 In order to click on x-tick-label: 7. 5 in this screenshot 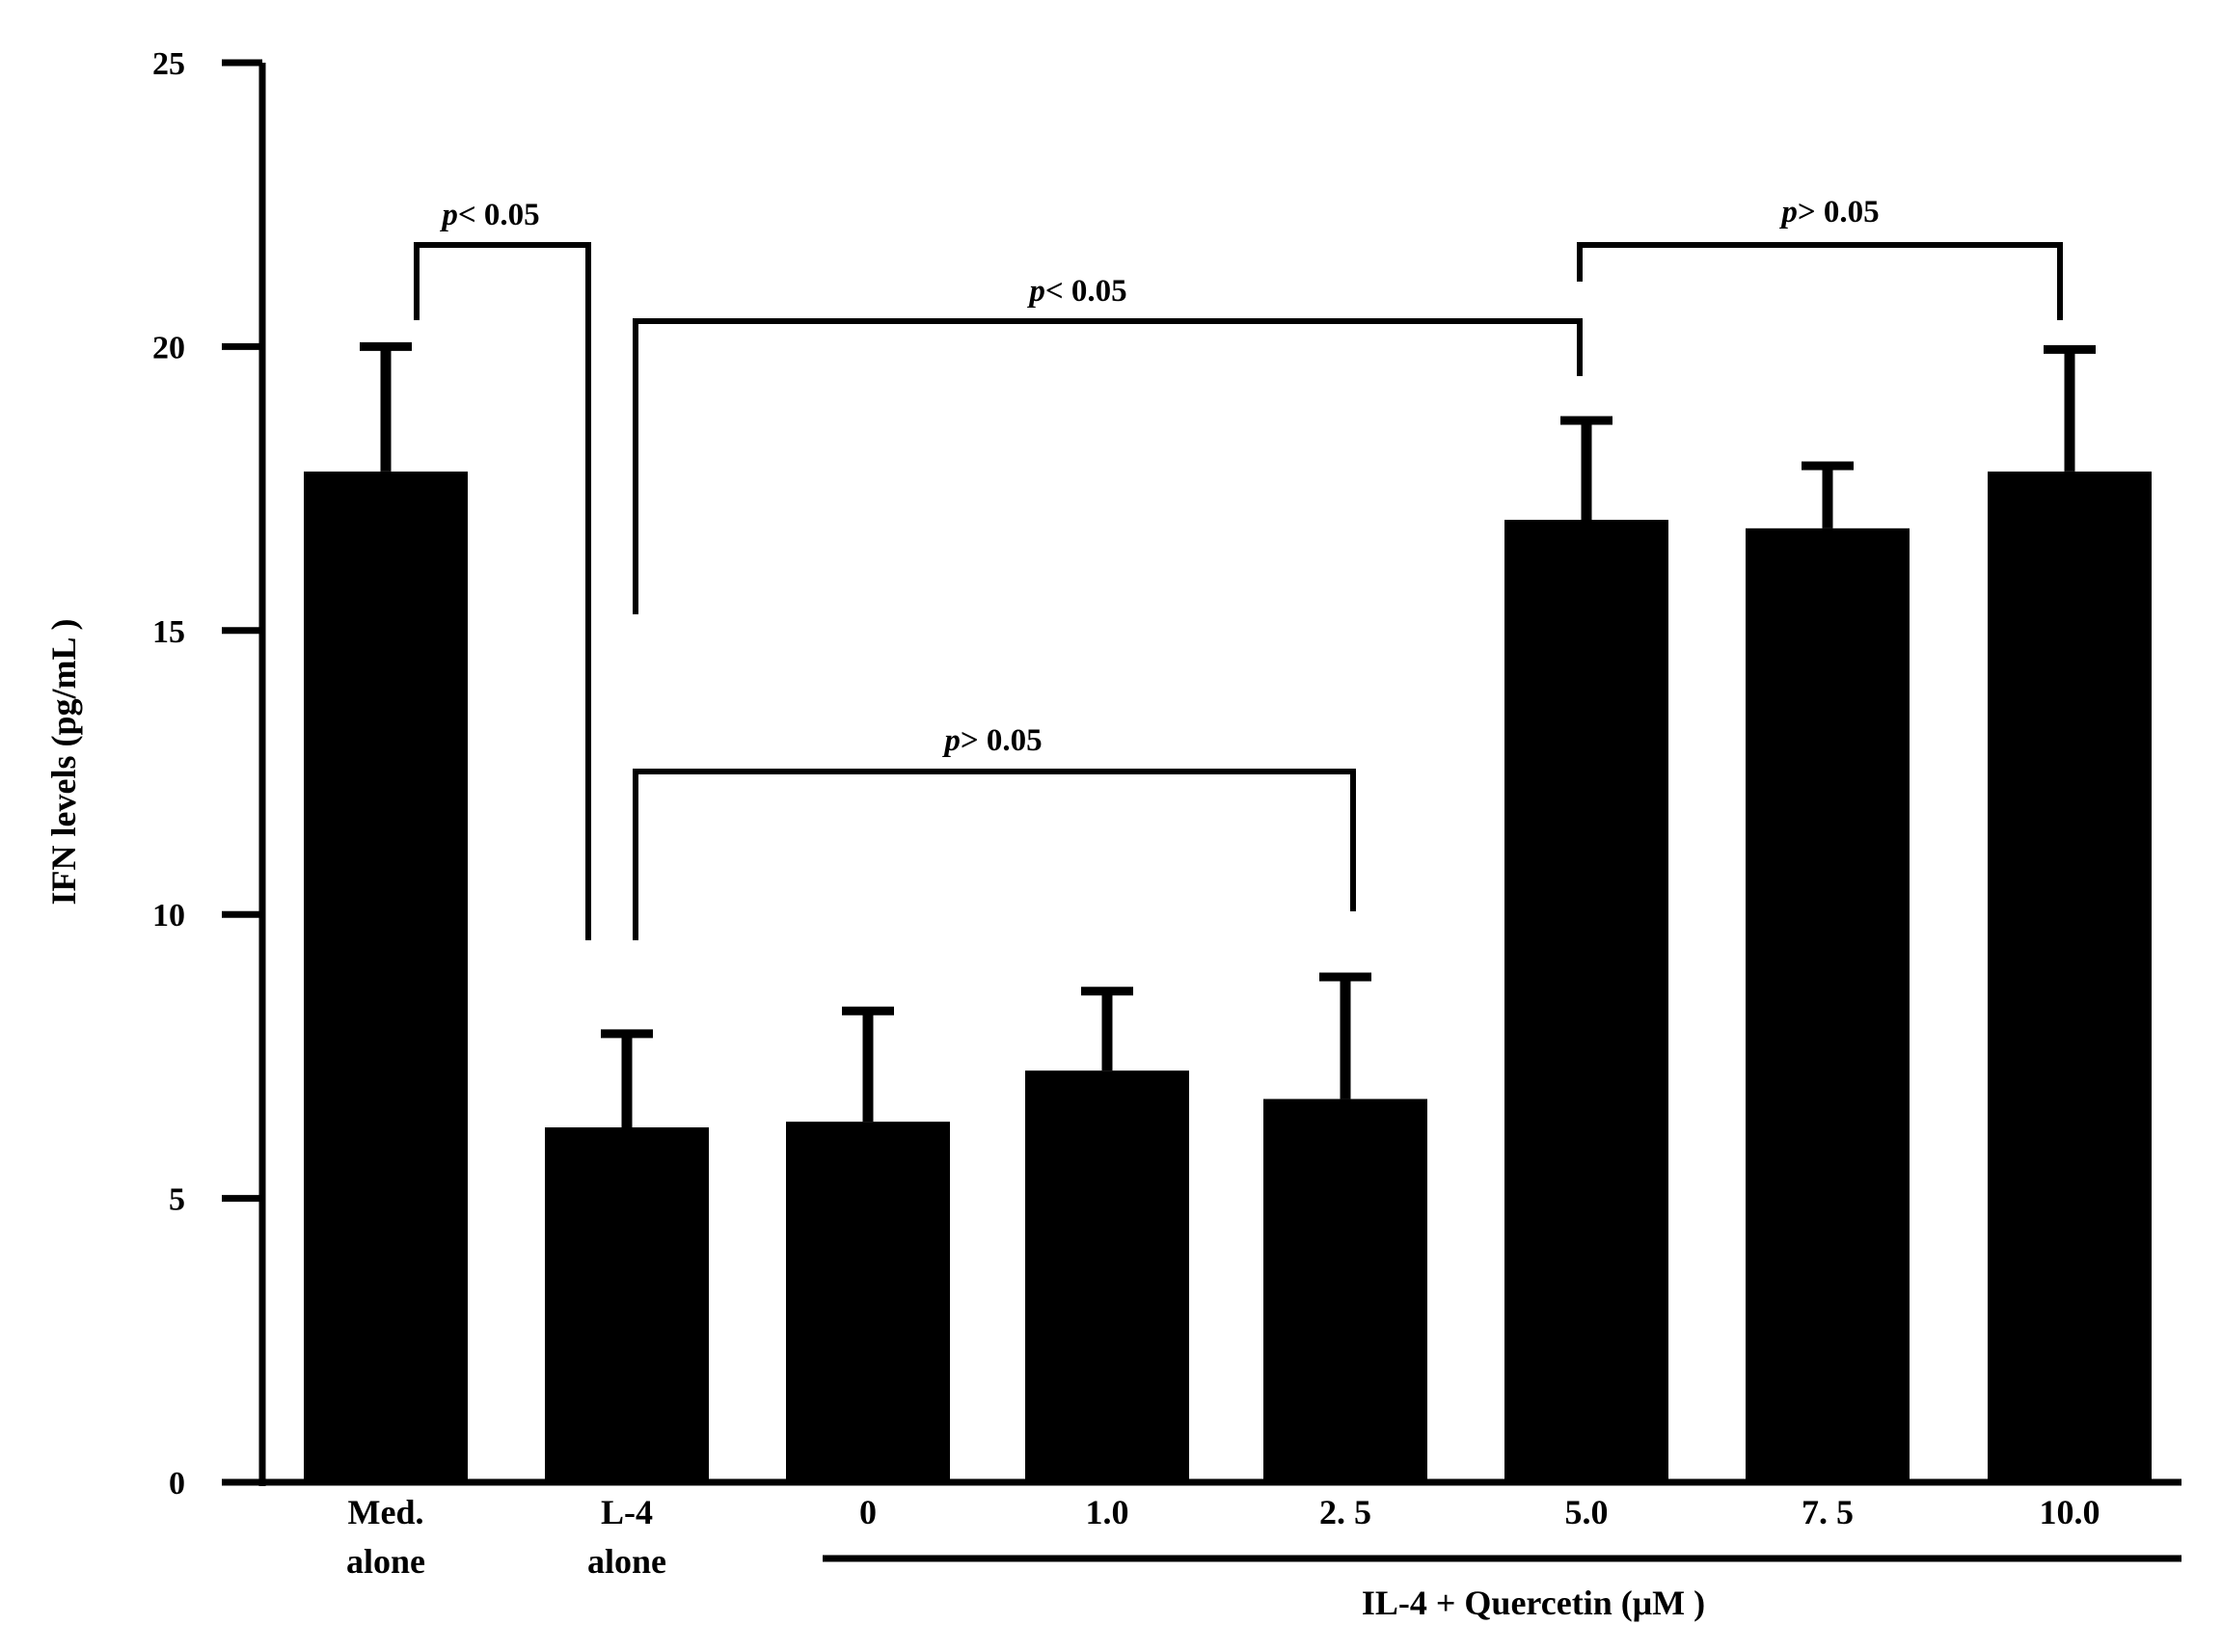, I will do `click(1828, 1512)`.